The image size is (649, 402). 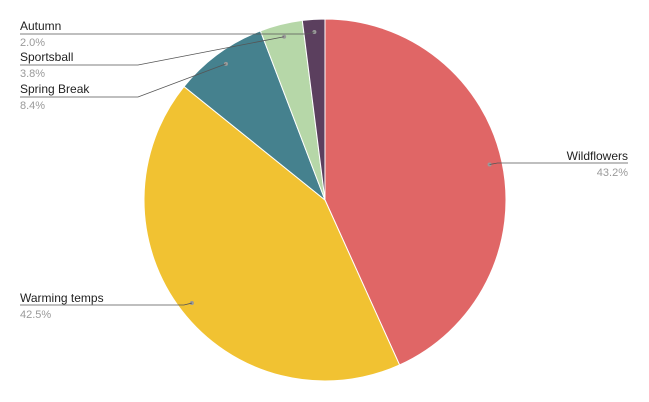 I want to click on slice-label-warming-temps: Warming temps 42.5%, so click(x=107, y=306).